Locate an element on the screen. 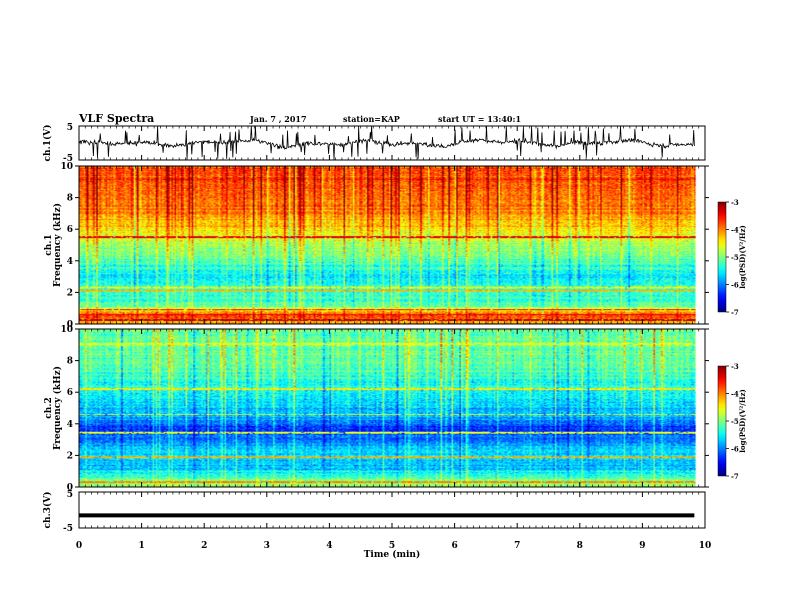 The image size is (792, 612). ch1-spectrogram-ytick-label: 10 is located at coordinates (66, 167).